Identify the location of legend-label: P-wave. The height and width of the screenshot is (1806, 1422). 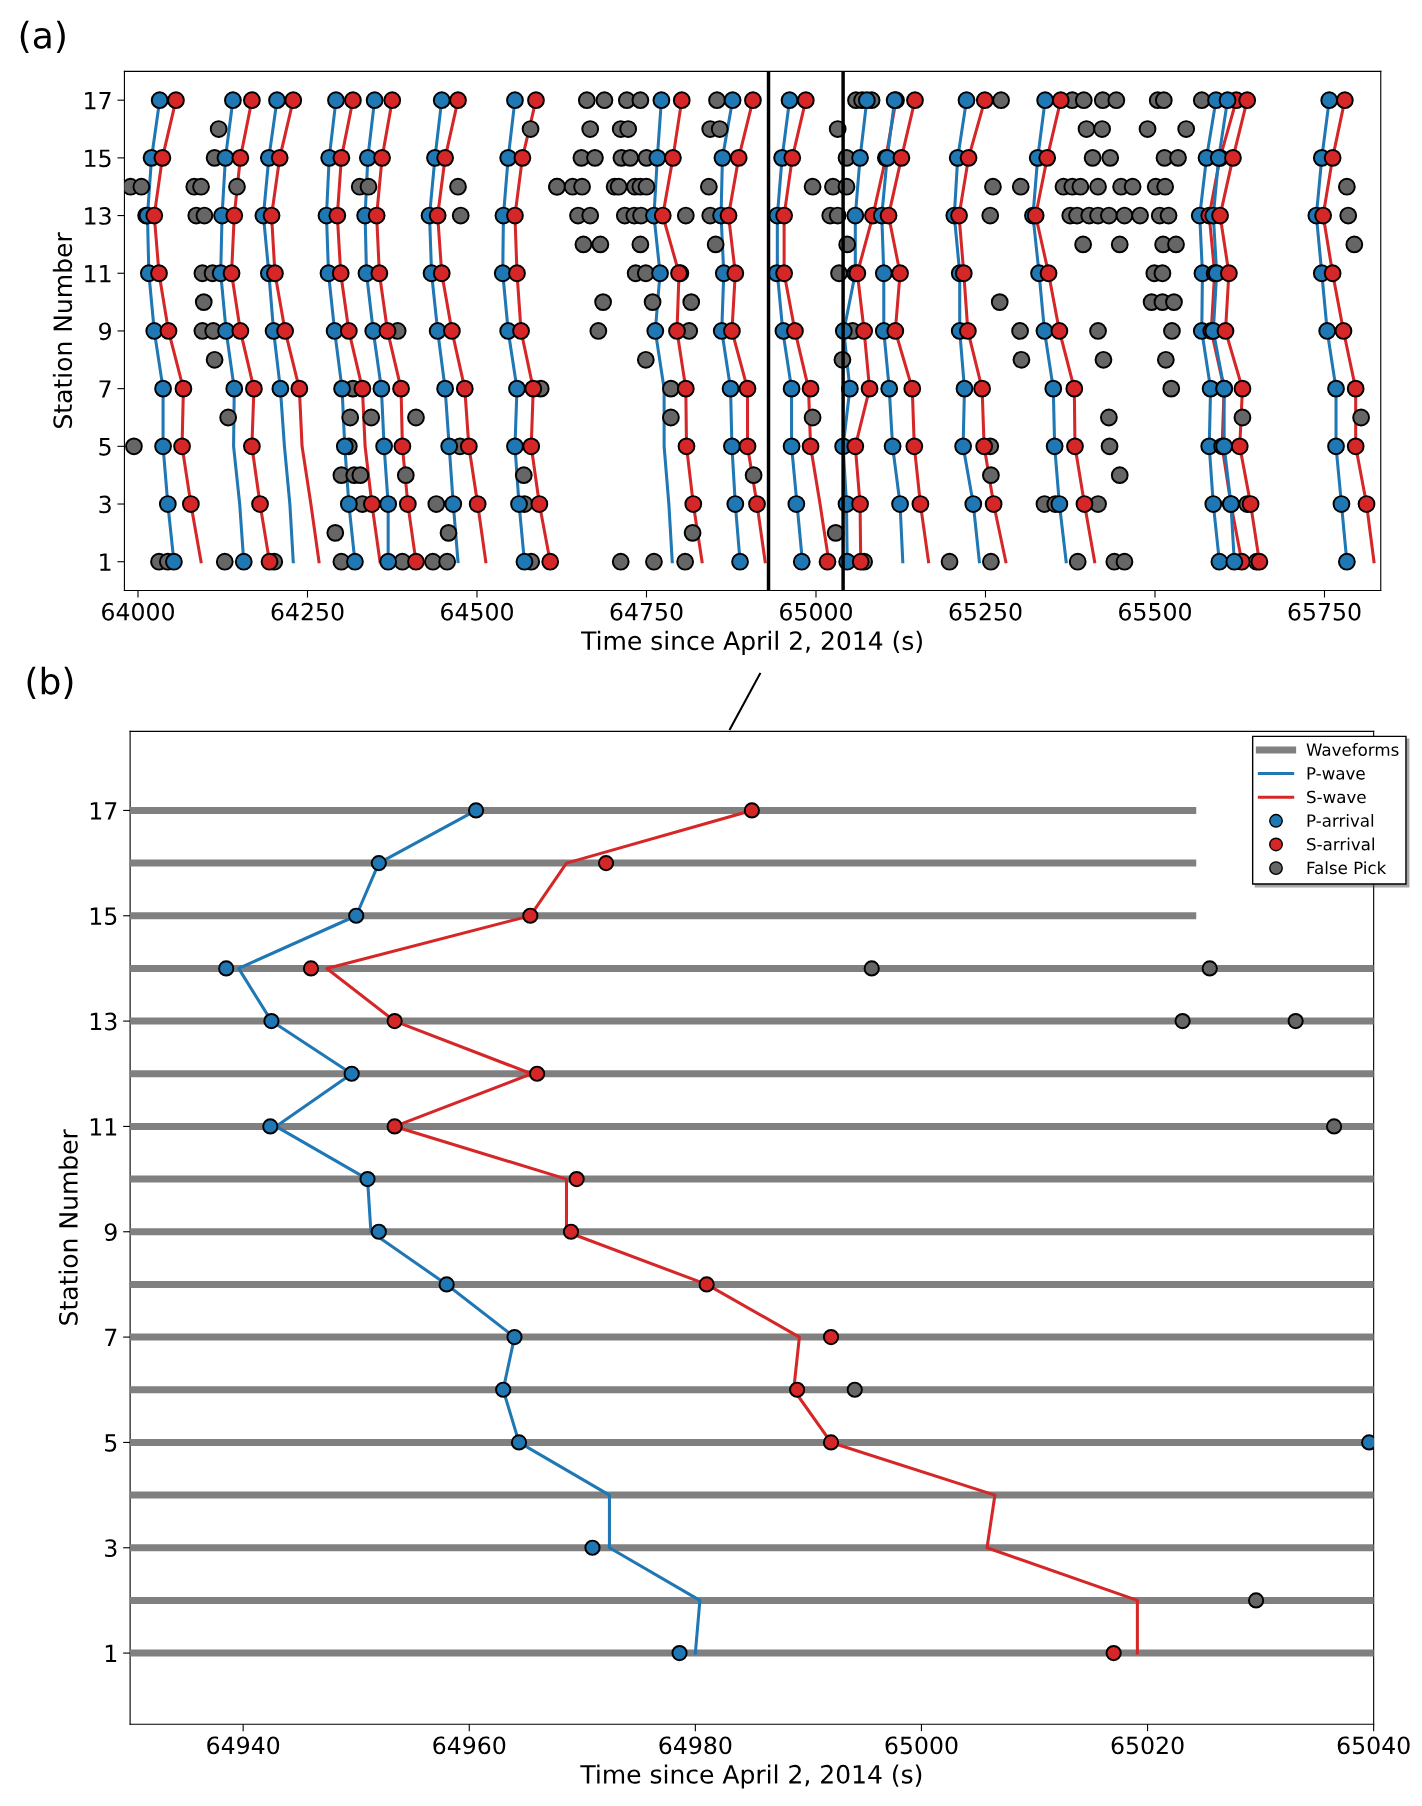
(1336, 773).